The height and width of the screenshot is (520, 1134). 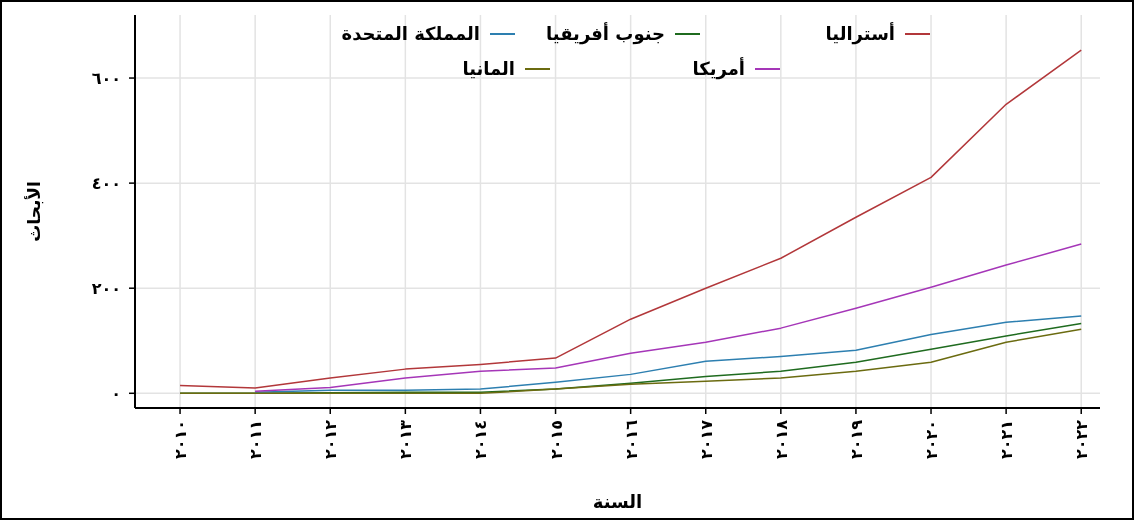 I want to click on y-tick-label: ٦٠٠, so click(x=106, y=79).